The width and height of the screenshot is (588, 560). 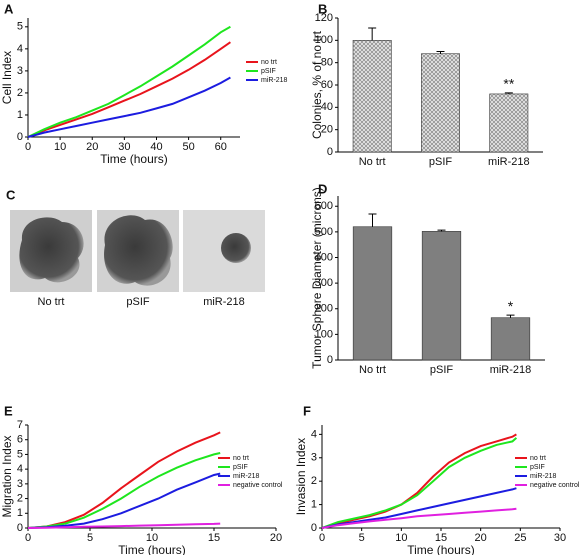 I want to click on y-tick-label: 600, so click(x=324, y=206).